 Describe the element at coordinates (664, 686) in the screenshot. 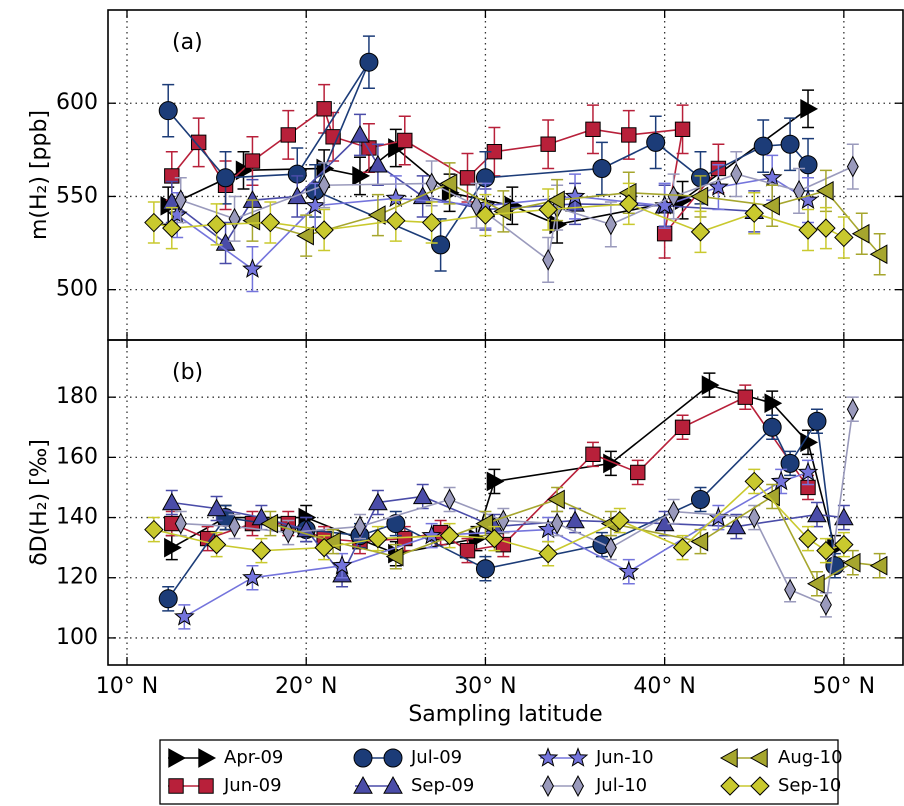

I see `x-tick-label: 40° N` at that location.